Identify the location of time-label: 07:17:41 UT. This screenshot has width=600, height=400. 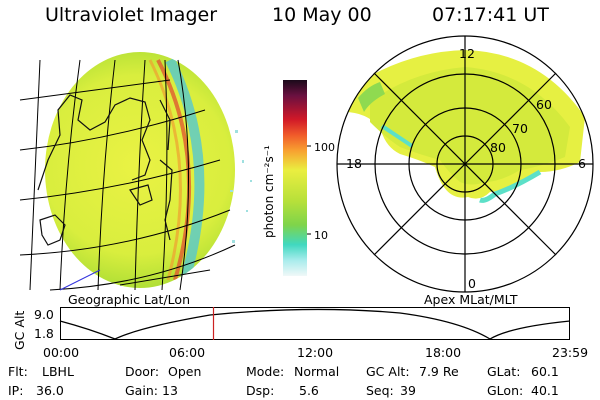
(490, 15).